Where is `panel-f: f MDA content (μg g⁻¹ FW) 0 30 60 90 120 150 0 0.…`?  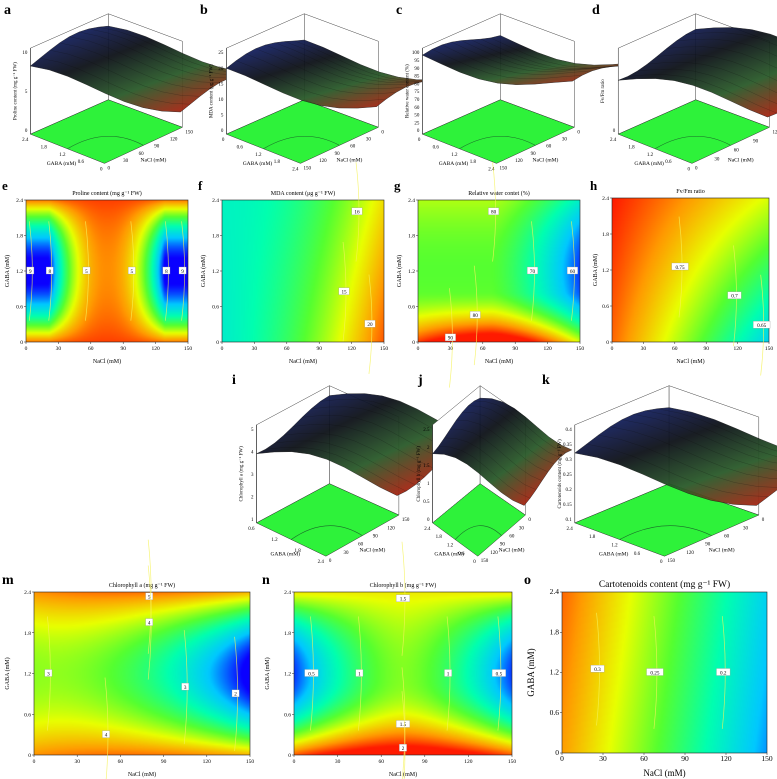 panel-f: f MDA content (μg g⁻¹ FW) 0 30 60 90 120 150 0 0.… is located at coordinates (293, 268).